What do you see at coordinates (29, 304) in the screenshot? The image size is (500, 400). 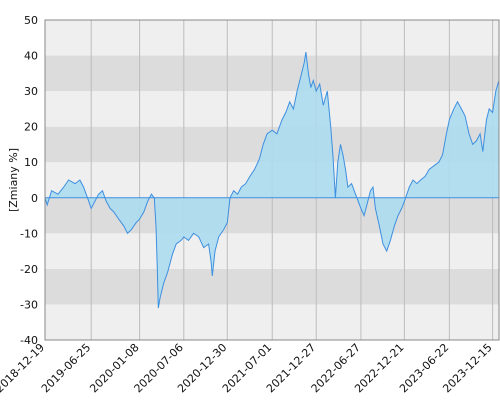 I see `y-tick-label: -30` at bounding box center [29, 304].